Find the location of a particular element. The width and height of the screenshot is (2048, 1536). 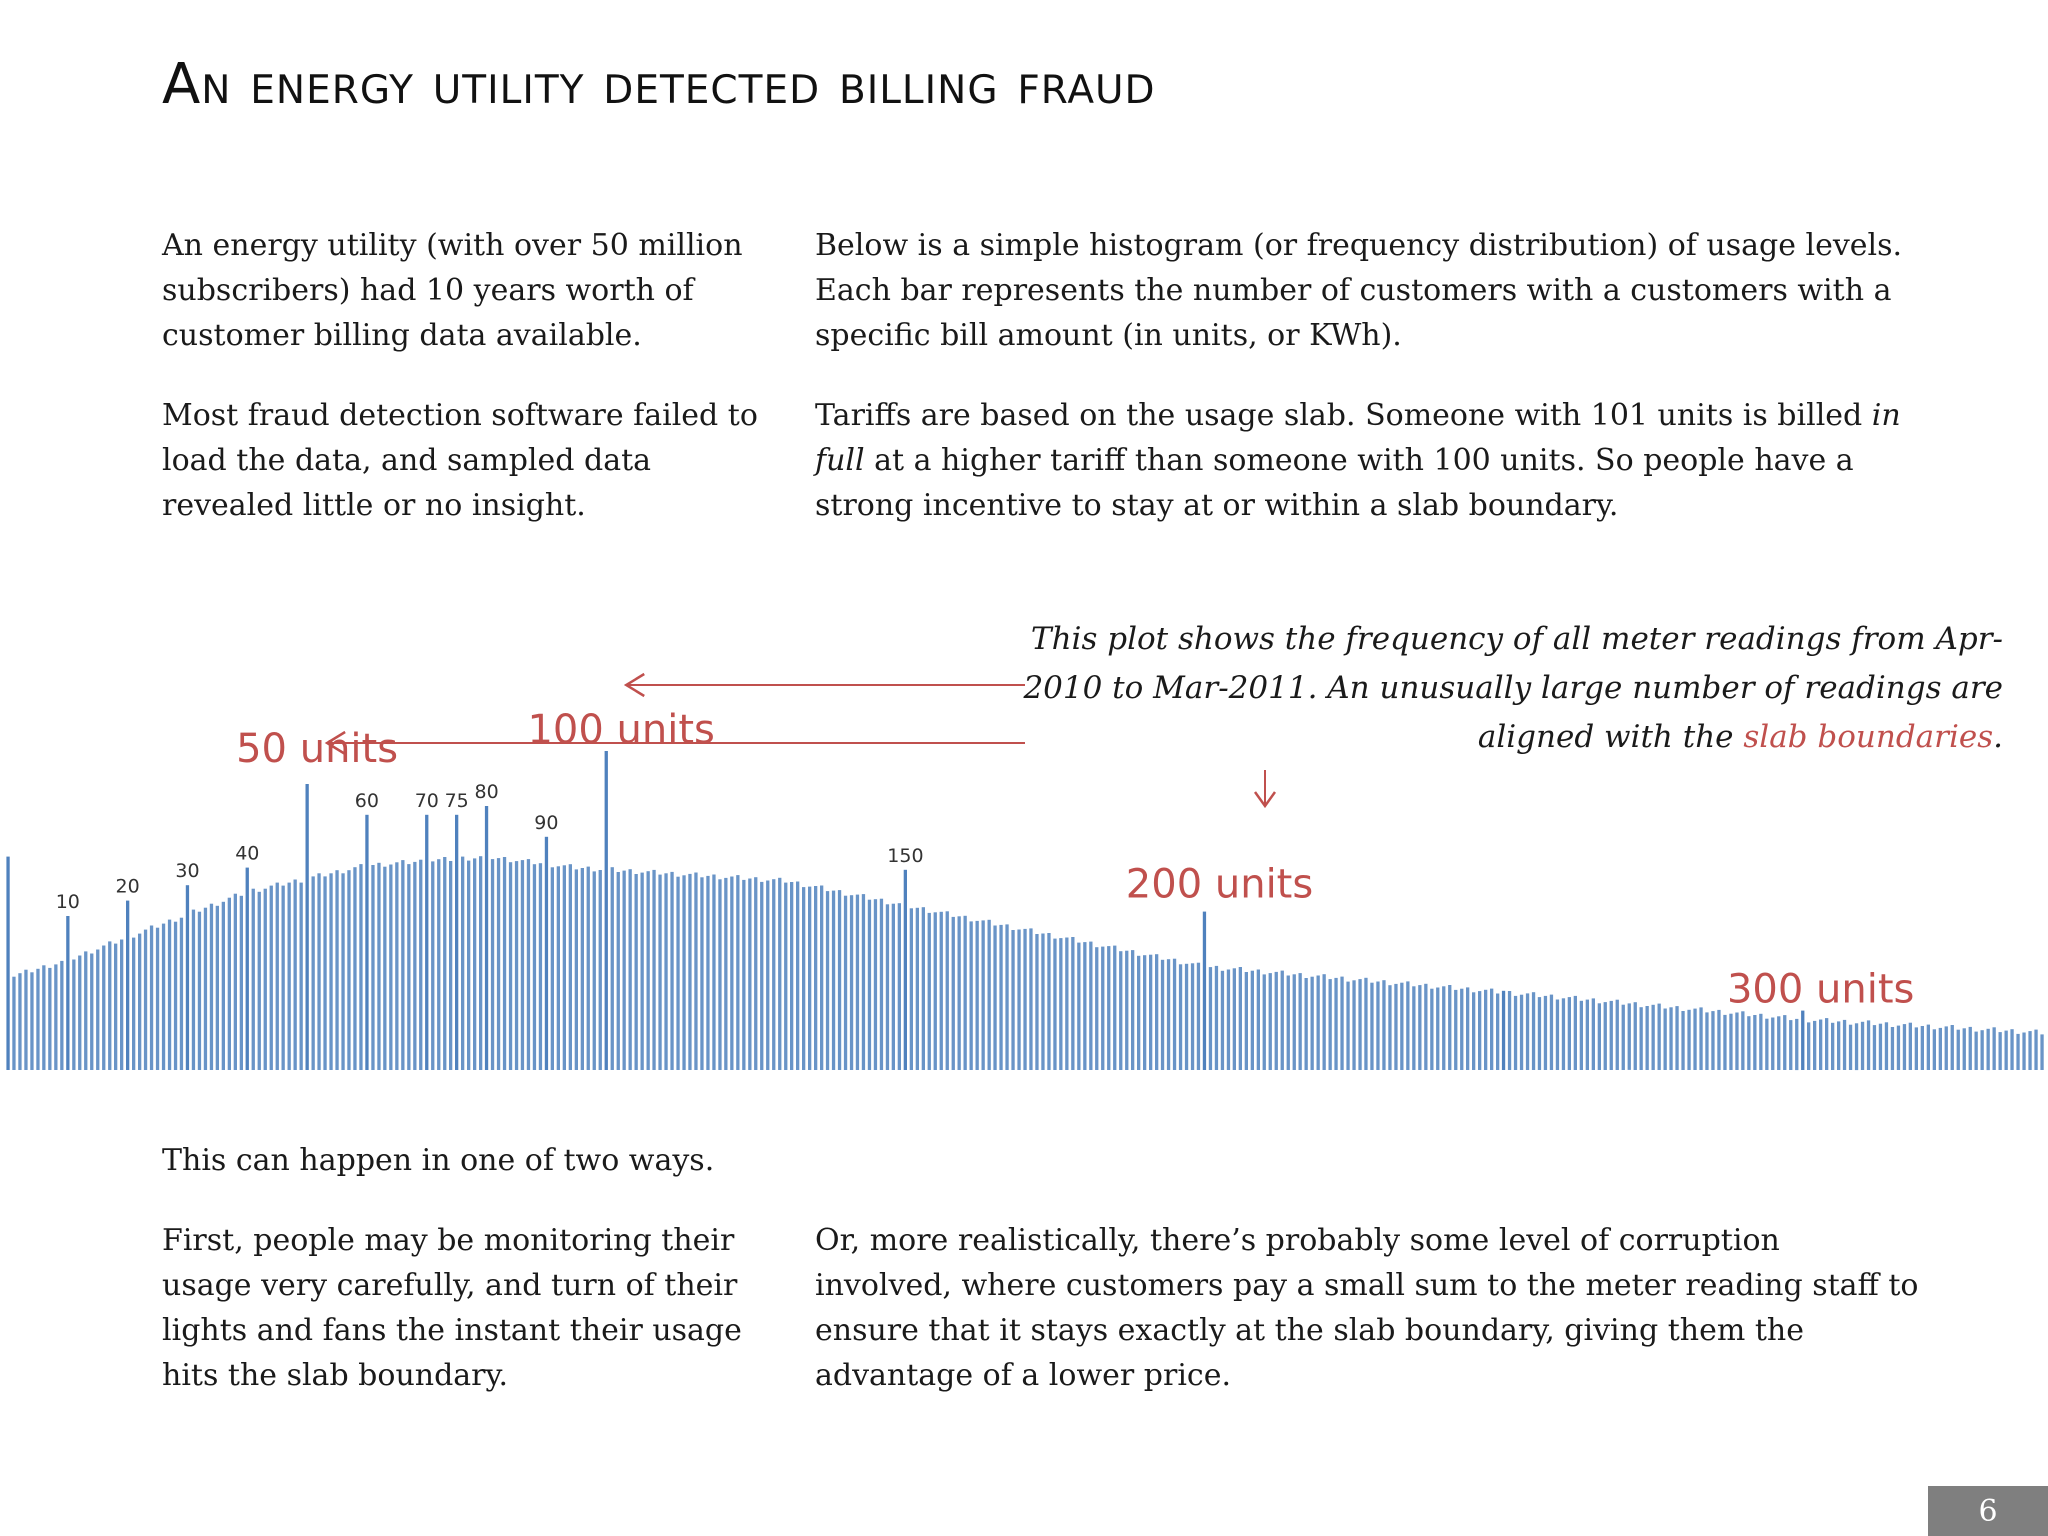

tick-label: 40 is located at coordinates (247, 854).